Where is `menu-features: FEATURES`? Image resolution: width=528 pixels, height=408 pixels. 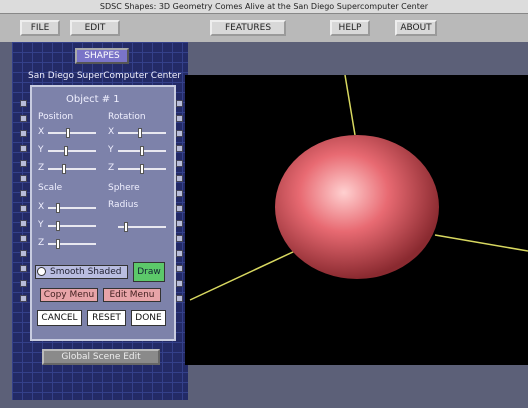 menu-features: FEATURES is located at coordinates (248, 28).